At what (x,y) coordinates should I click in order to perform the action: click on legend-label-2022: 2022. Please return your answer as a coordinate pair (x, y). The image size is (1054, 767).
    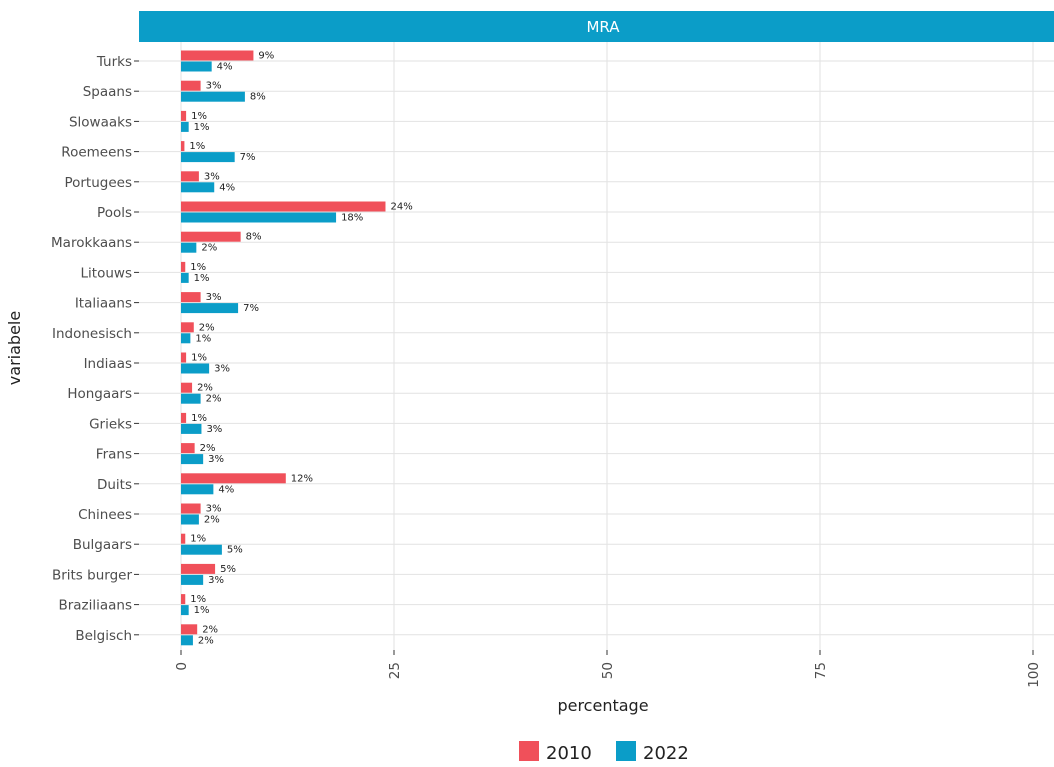
    Looking at the image, I should click on (666, 753).